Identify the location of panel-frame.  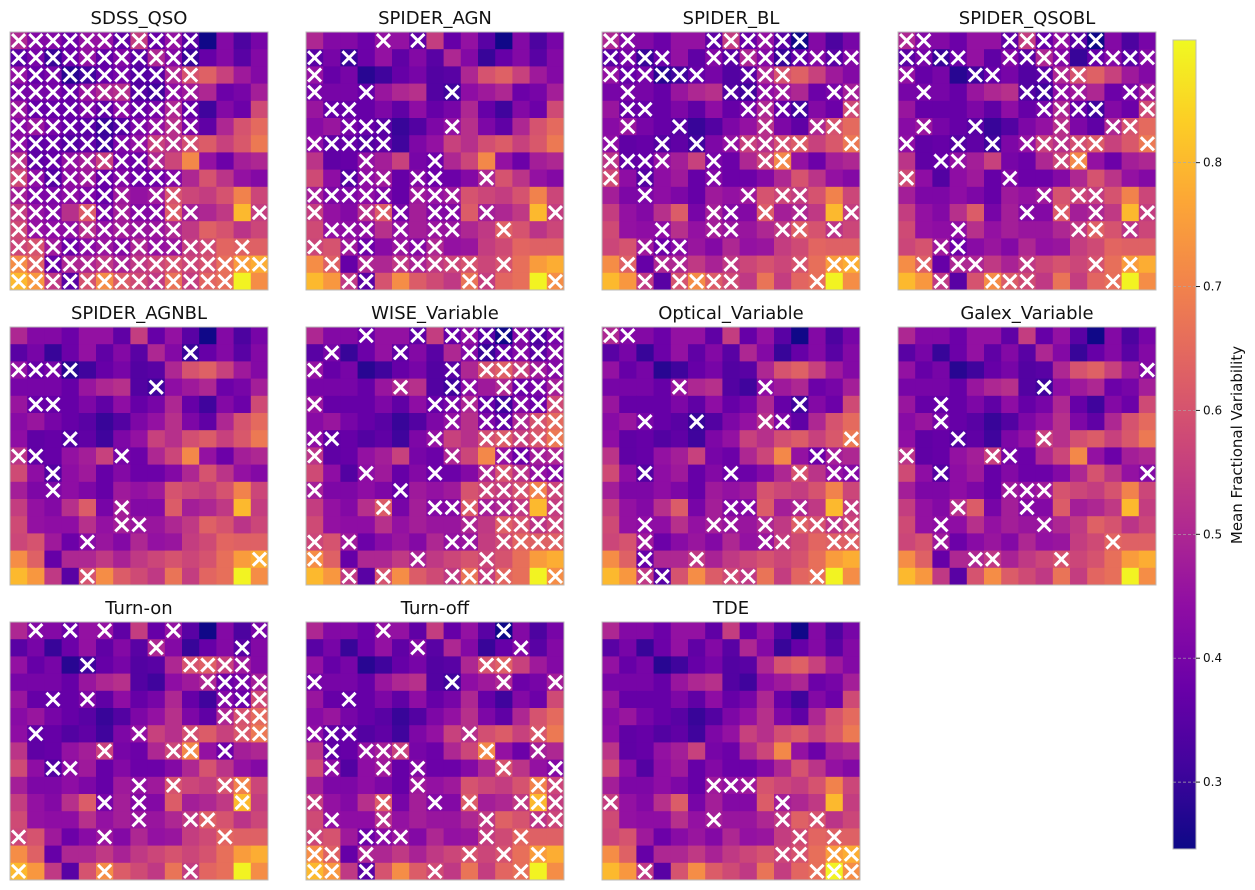
(435, 161).